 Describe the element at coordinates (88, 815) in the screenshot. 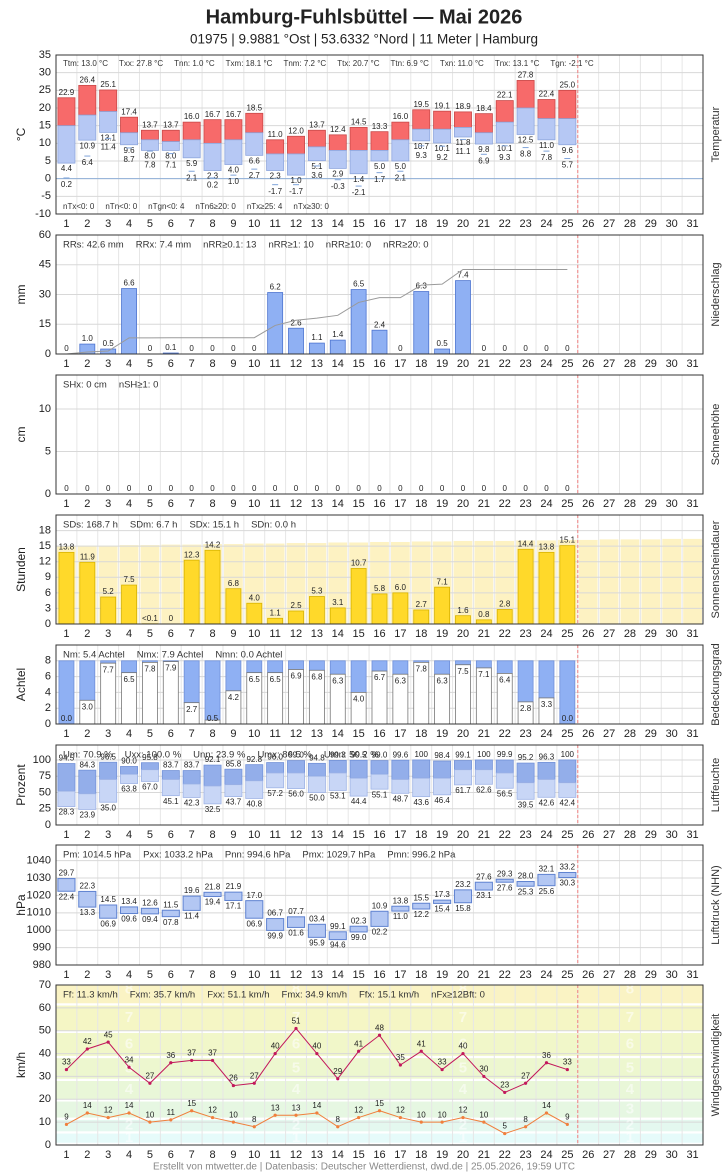

I see `min-label: 23.9` at that location.